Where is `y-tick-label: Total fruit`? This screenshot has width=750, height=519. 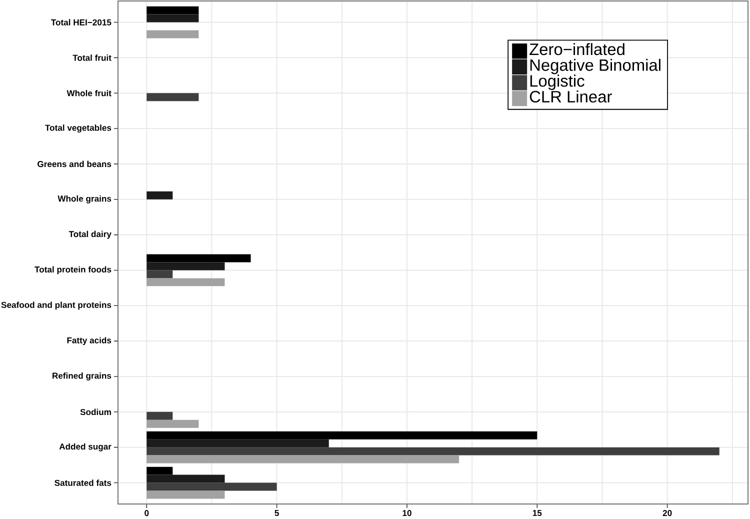
y-tick-label: Total fruit is located at coordinates (92, 57).